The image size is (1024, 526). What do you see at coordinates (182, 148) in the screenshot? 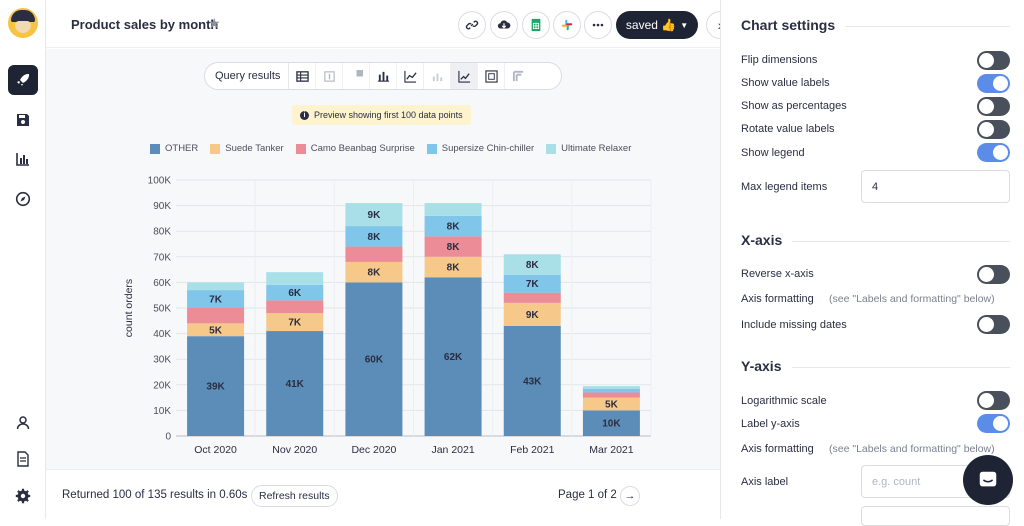
I see `legend-label: OTHER` at bounding box center [182, 148].